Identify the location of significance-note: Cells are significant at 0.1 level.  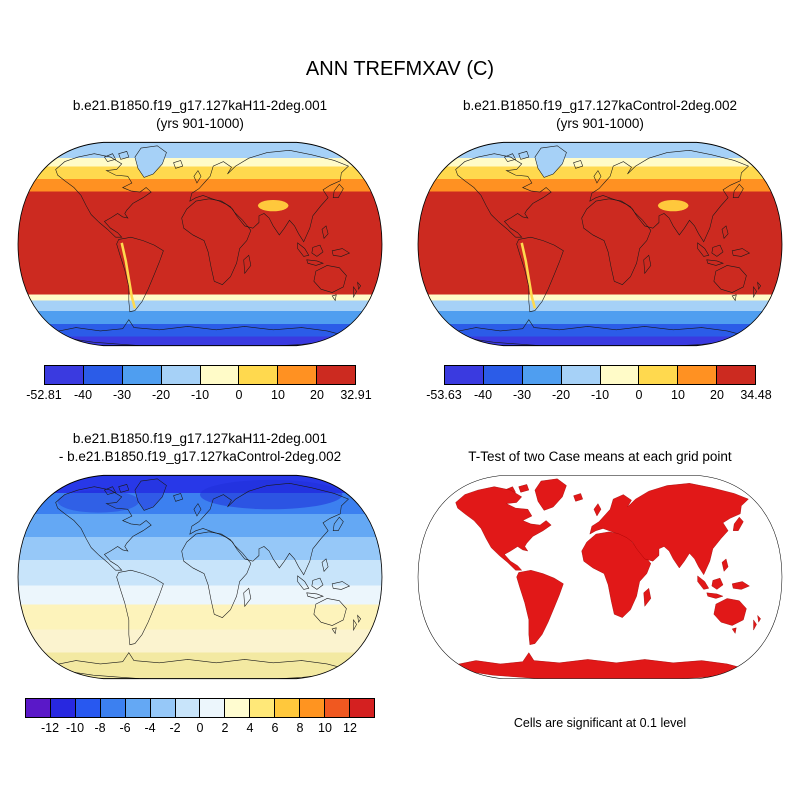
(600, 723).